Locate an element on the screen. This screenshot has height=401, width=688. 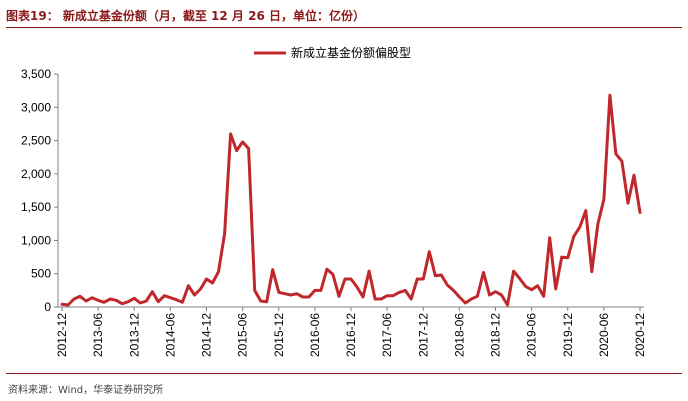
x-tick-label: 2019-06 is located at coordinates (532, 335).